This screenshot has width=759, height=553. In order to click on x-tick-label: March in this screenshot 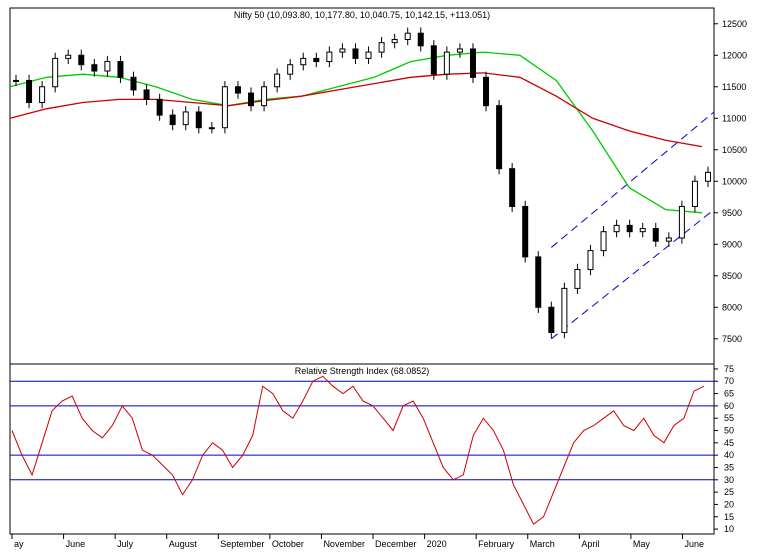, I will do `click(542, 544)`.